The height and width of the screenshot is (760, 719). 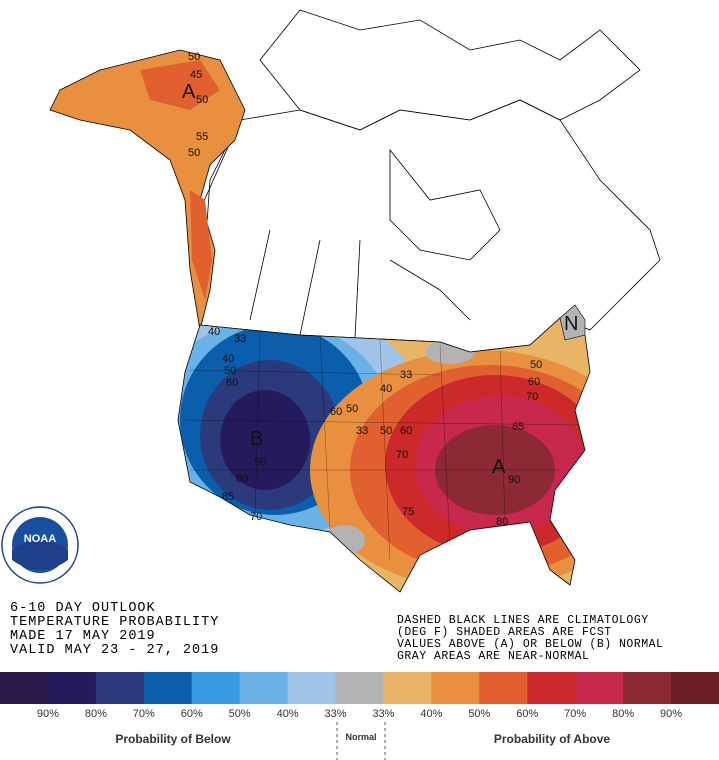 What do you see at coordinates (202, 137) in the screenshot?
I see `contour-label: 55` at bounding box center [202, 137].